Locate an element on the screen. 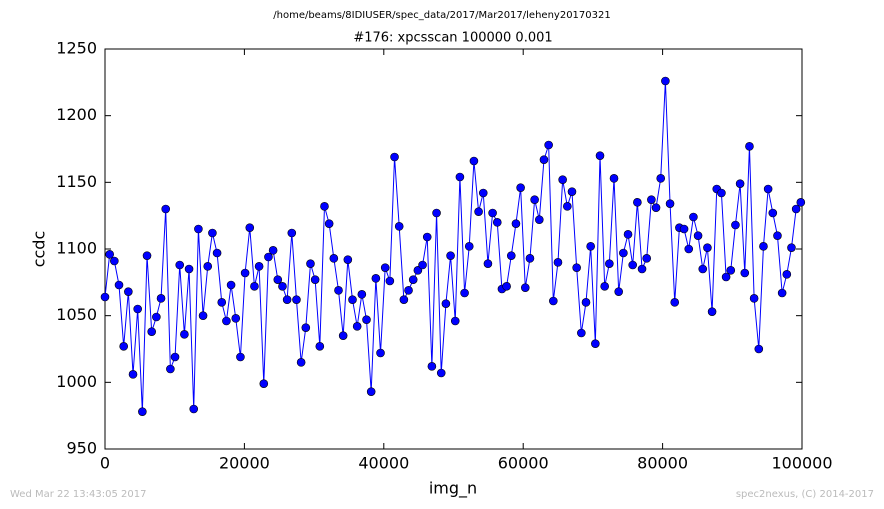 This screenshot has width=884, height=509. x-tick-label: 20000 is located at coordinates (244, 463).